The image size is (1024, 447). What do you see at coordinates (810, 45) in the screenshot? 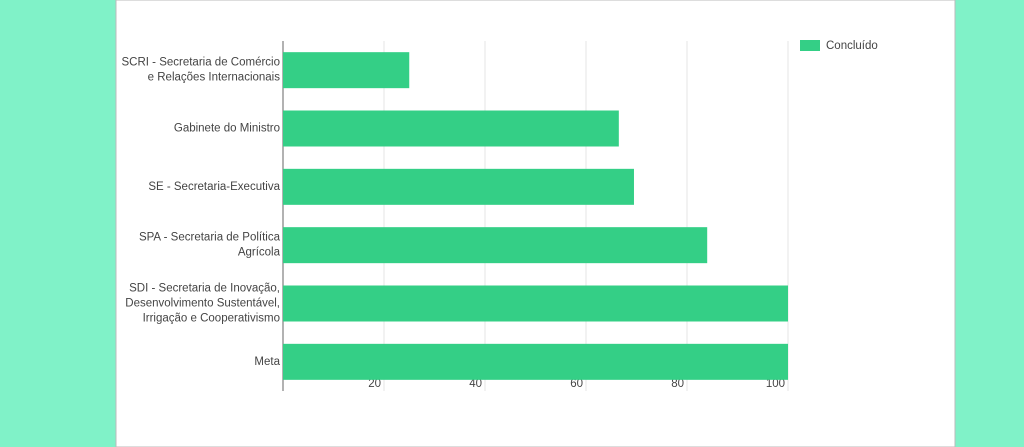
I see `legend-swatch` at bounding box center [810, 45].